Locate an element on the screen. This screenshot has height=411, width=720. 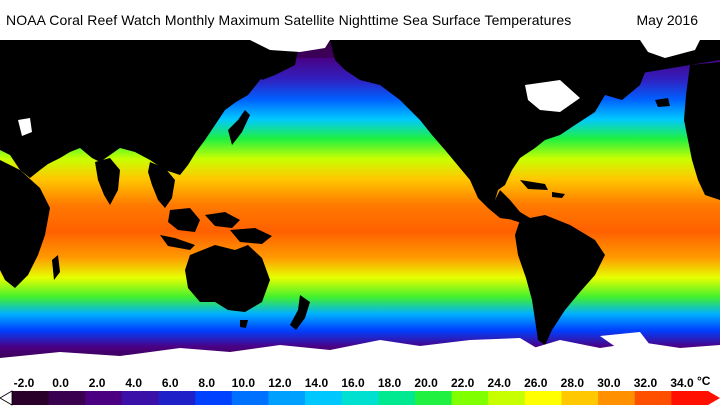
legend-tick-label: 26.0 is located at coordinates (536, 383).